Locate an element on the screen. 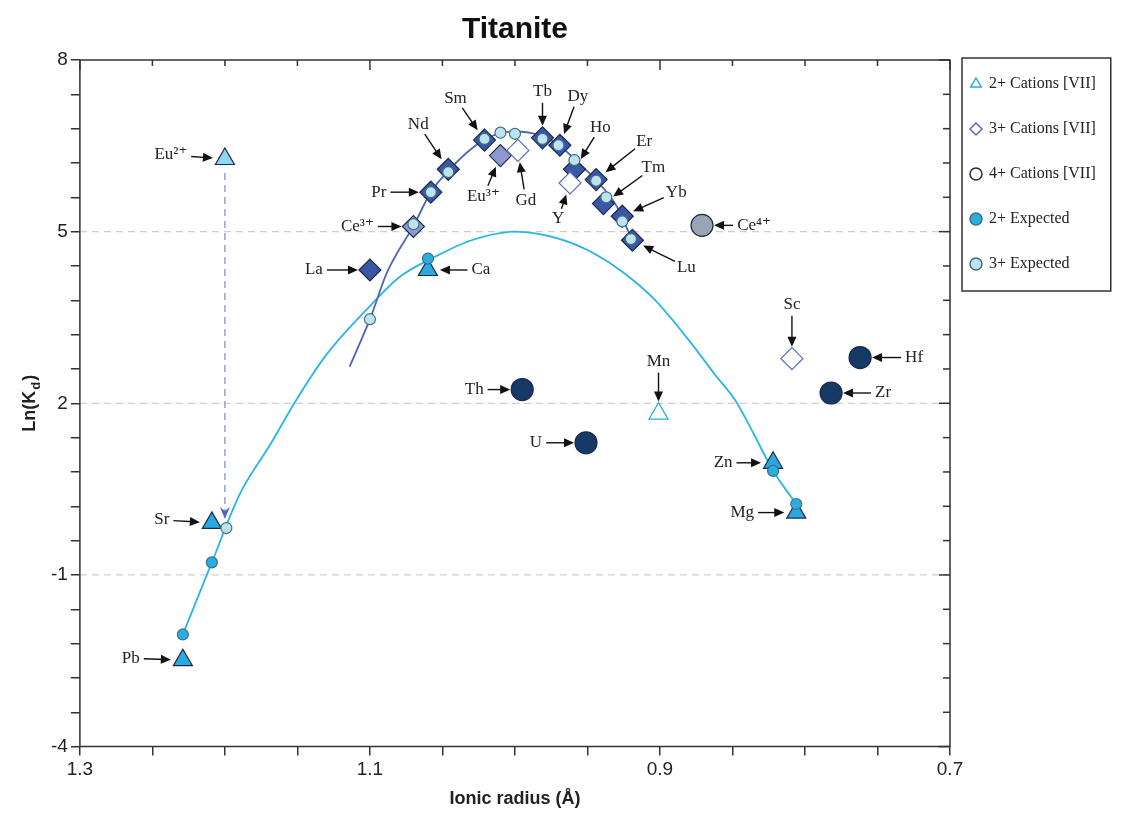  annotation: Zr is located at coordinates (883, 392).